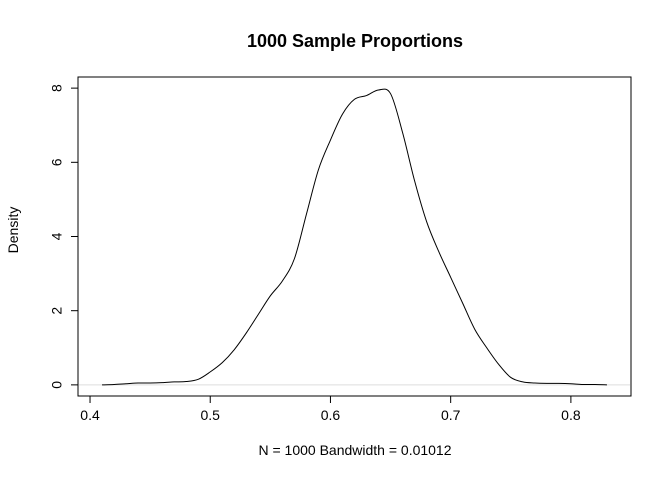  I want to click on y-tick-label: 6, so click(57, 162).